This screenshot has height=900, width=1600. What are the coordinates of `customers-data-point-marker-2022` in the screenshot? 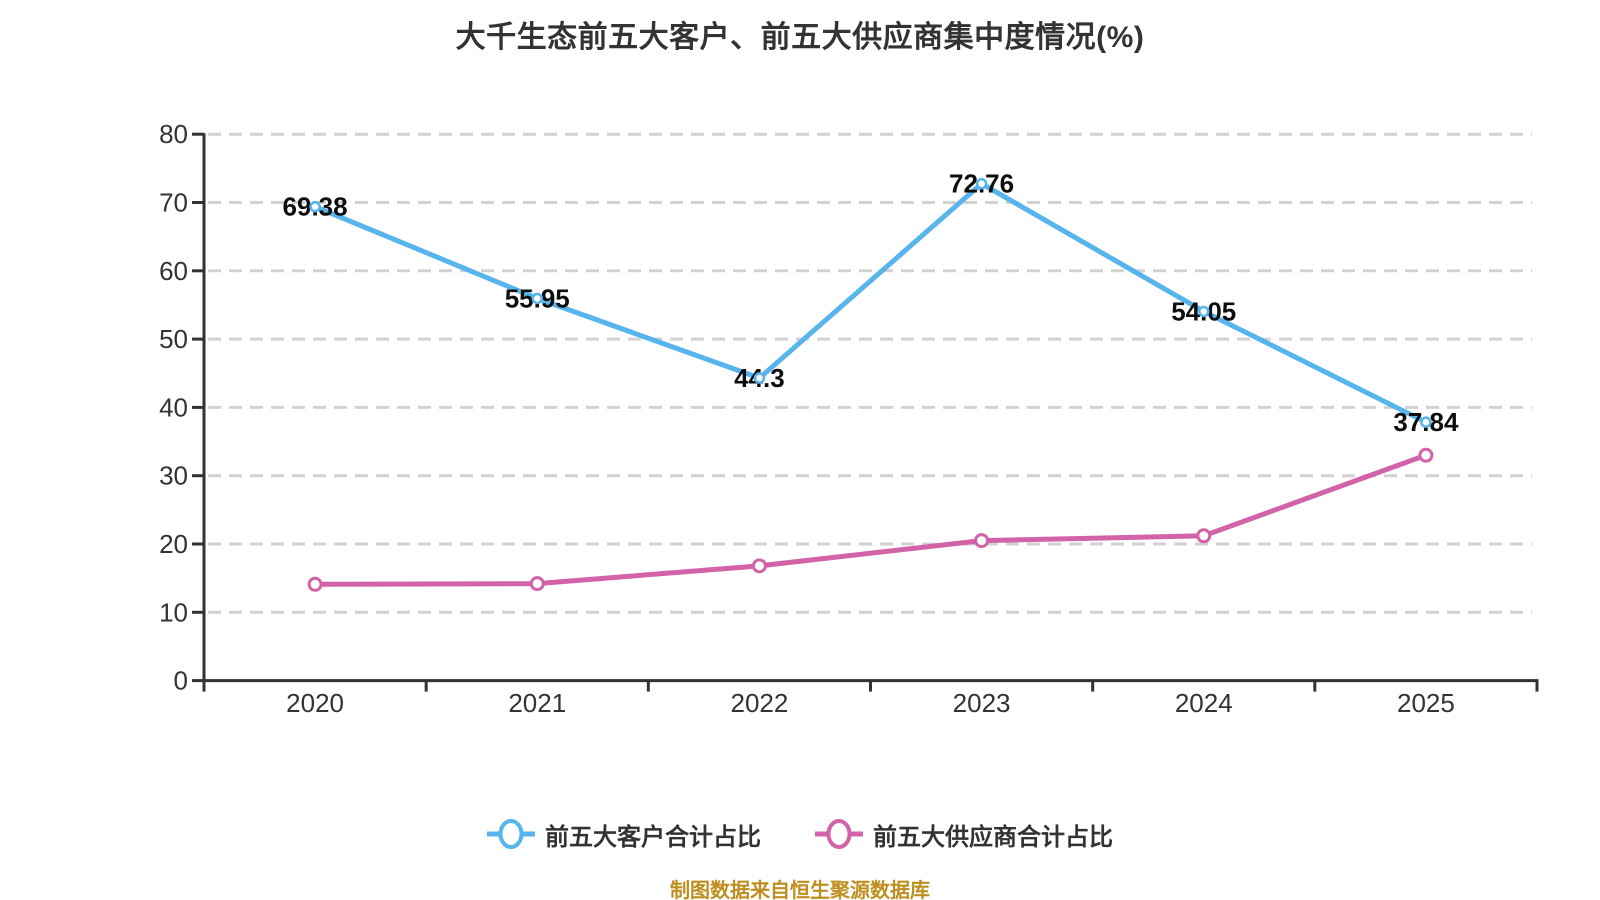 It's located at (759, 378).